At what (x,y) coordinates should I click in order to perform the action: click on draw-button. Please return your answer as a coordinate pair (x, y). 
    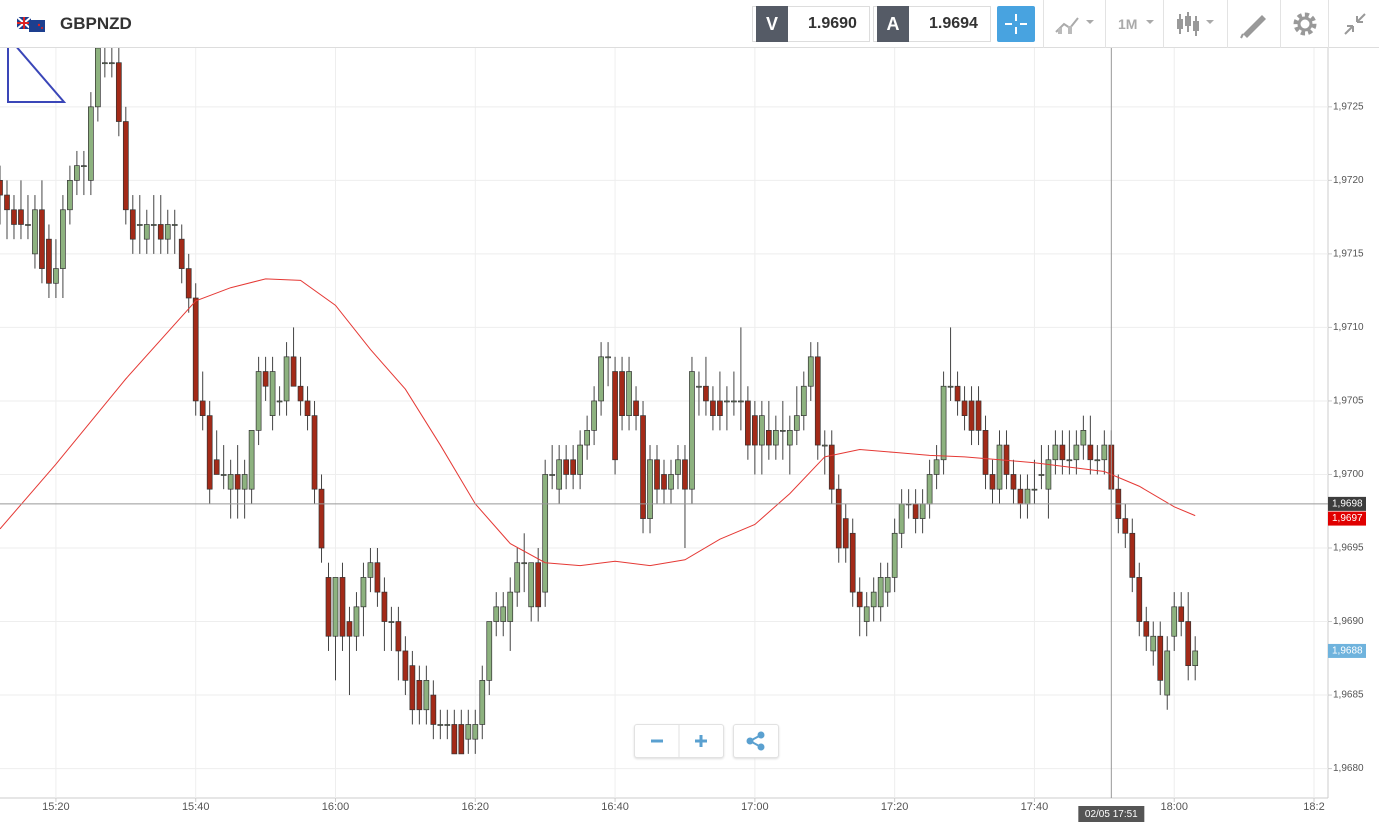
    Looking at the image, I should click on (1254, 24).